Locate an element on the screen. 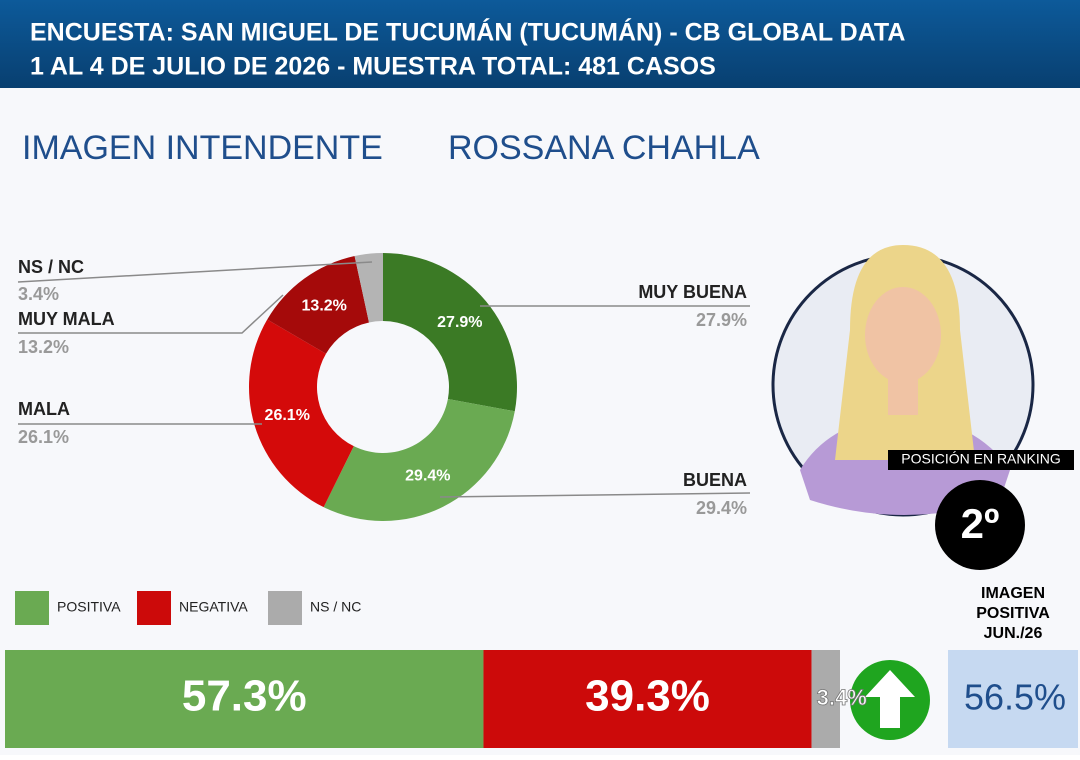 This screenshot has height=760, width=1080. slice-value: 26.1% is located at coordinates (43, 437).